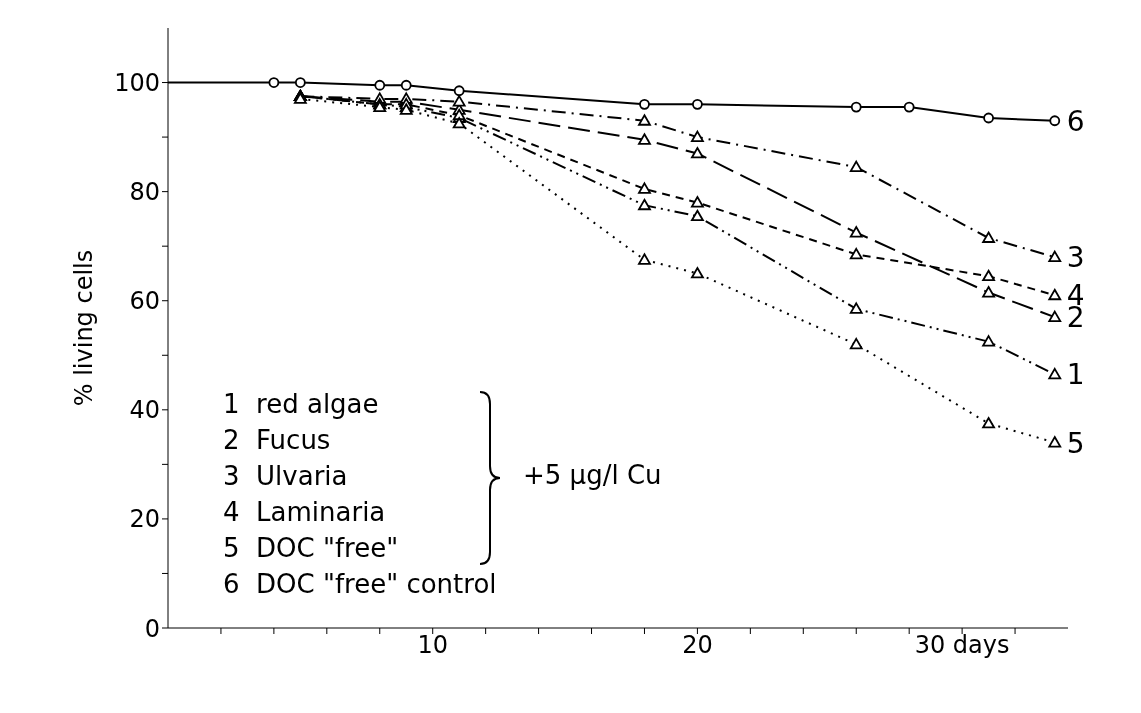 The width and height of the screenshot is (1141, 713). Describe the element at coordinates (144, 410) in the screenshot. I see `y-tick-label: 40` at that location.